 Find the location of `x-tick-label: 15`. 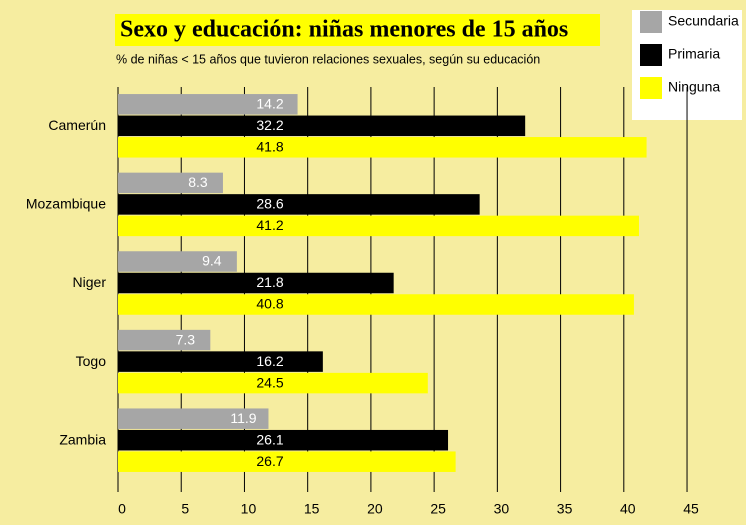

x-tick-label: 15 is located at coordinates (312, 509).